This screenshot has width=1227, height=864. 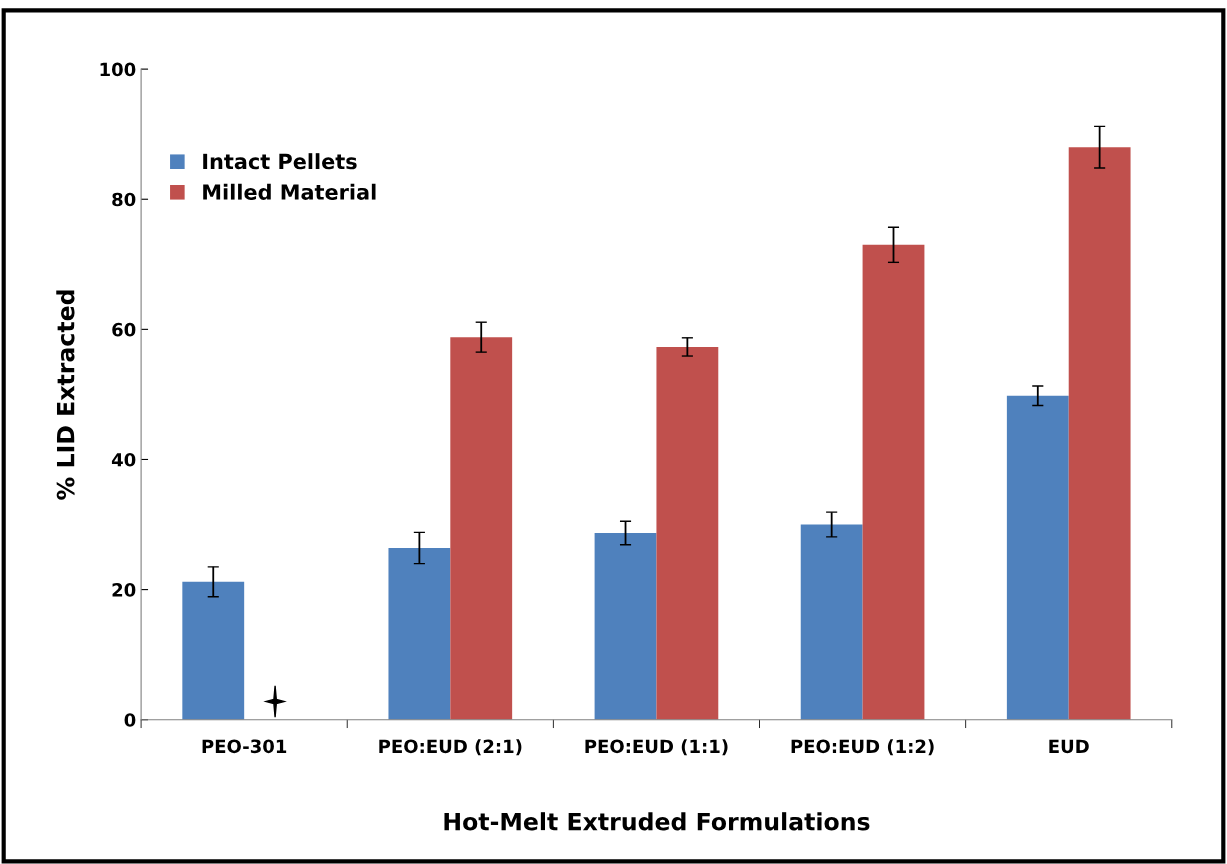 I want to click on y-tick-label: 60, so click(x=124, y=329).